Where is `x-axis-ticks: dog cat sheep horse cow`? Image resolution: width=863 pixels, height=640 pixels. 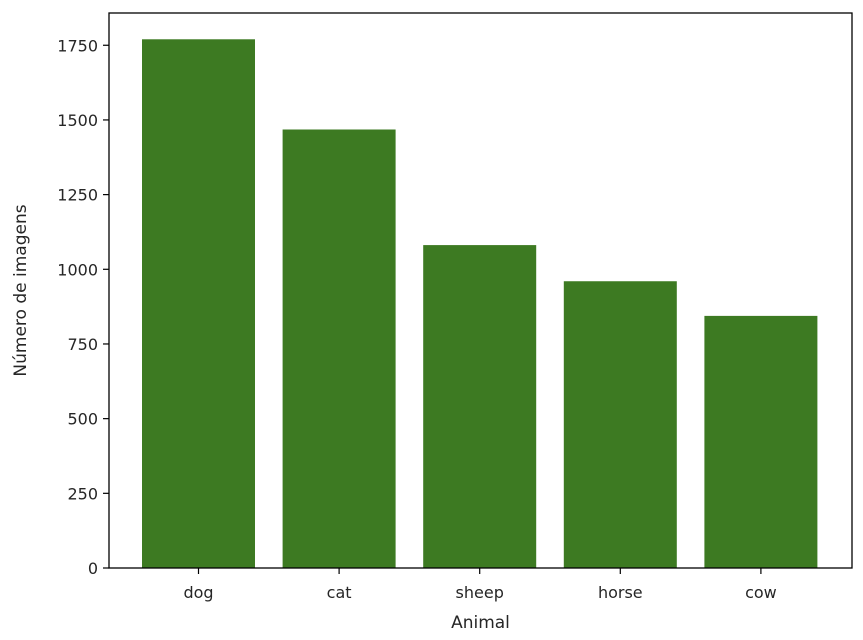
x-axis-ticks: dog cat sheep horse cow is located at coordinates (480, 585).